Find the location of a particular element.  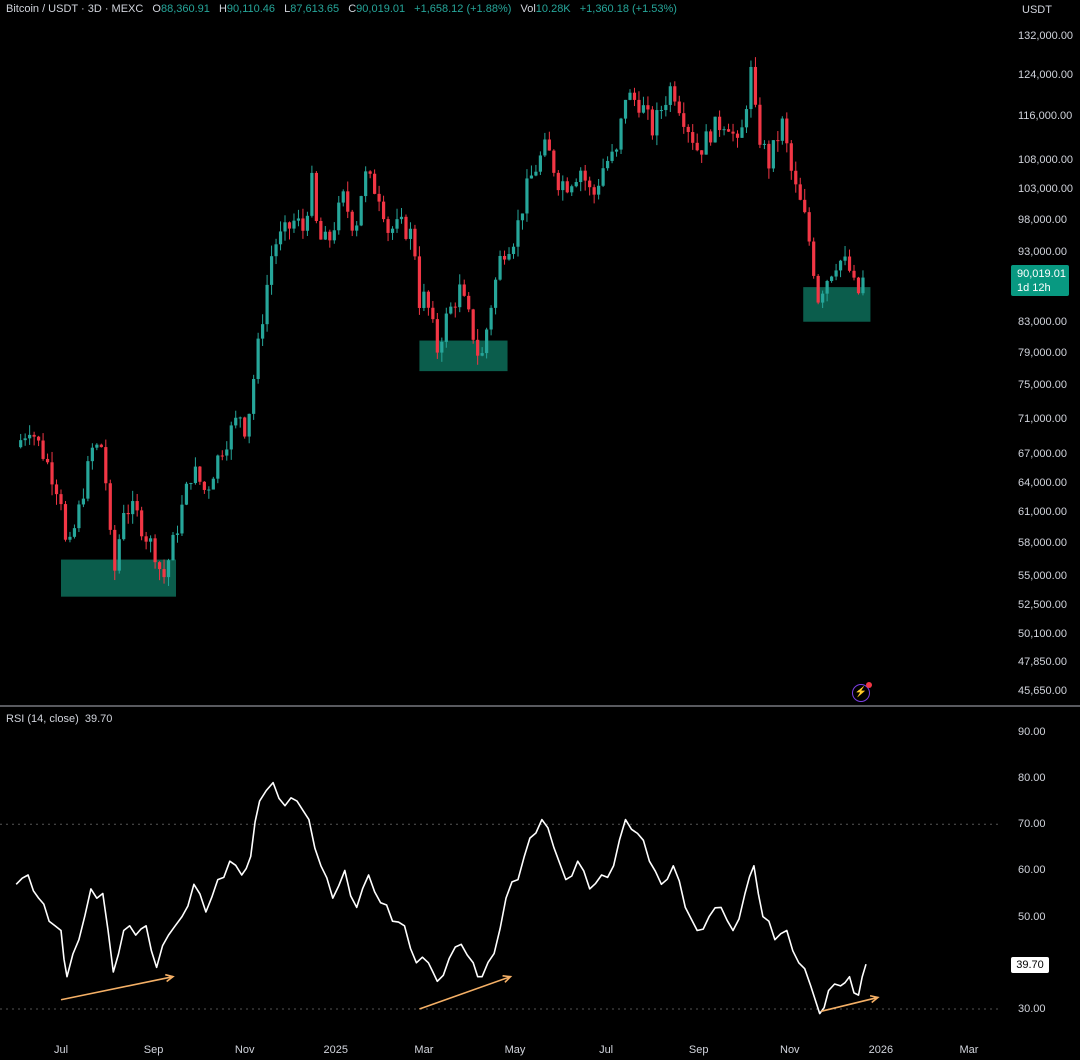

rsi-tick-label: 30.00 is located at coordinates (1032, 1009).